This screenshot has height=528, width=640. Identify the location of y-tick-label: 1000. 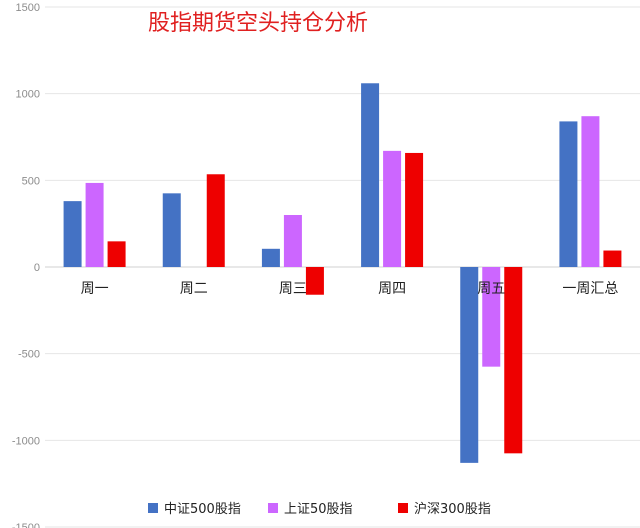
(28, 95).